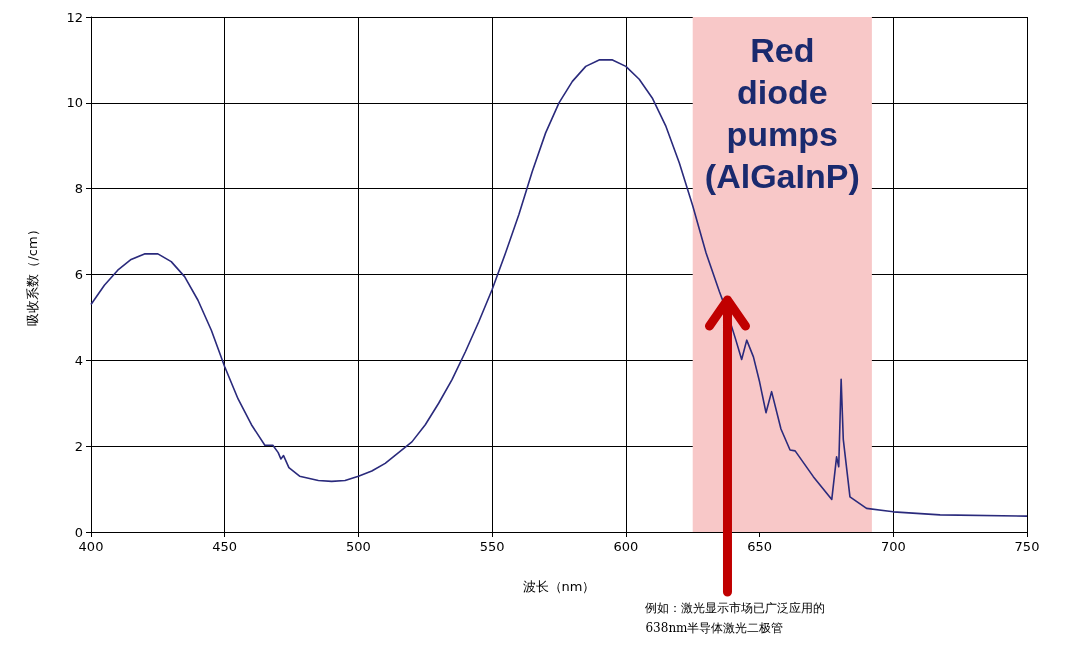 This screenshot has width=1080, height=653. I want to click on y-axis-title: 吸收系数（/cm）, so click(32, 274).